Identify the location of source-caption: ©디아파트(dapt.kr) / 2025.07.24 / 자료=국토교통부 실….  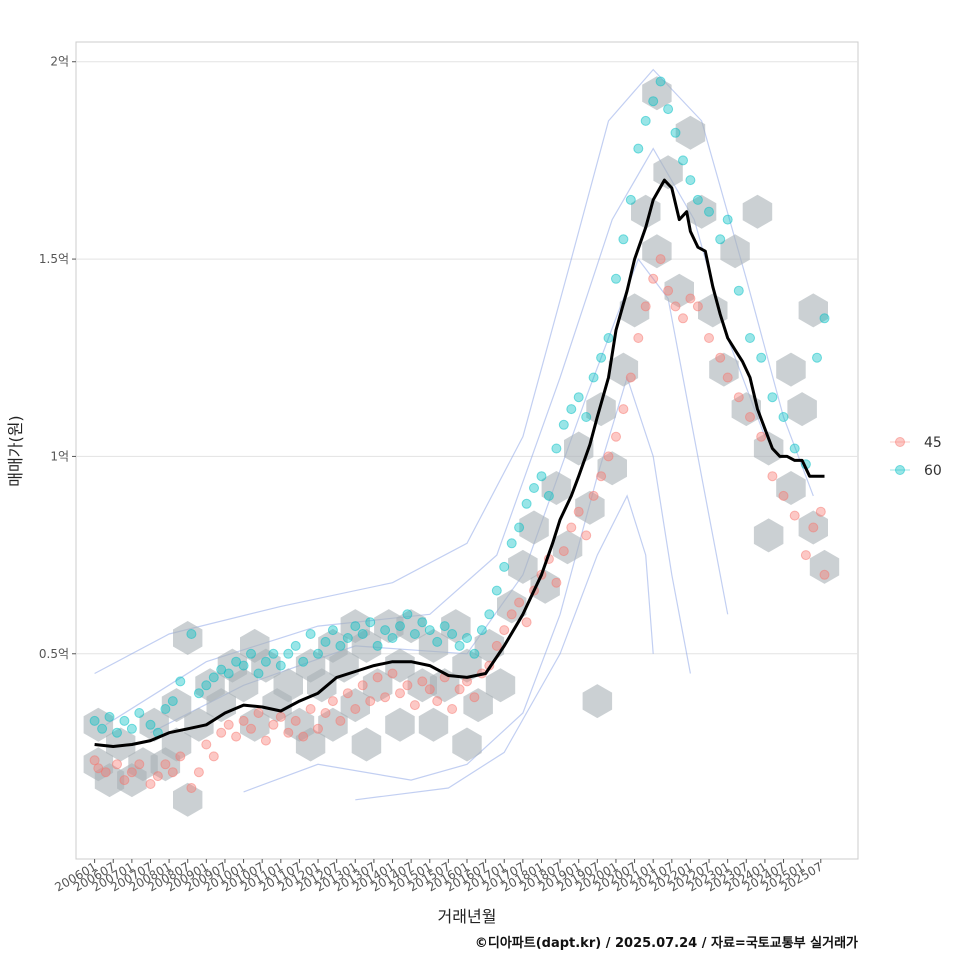
(666, 943).